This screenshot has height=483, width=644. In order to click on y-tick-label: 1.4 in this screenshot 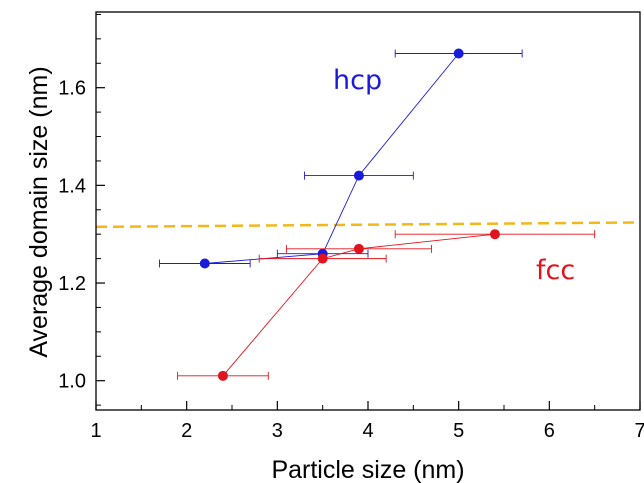, I will do `click(72, 186)`.